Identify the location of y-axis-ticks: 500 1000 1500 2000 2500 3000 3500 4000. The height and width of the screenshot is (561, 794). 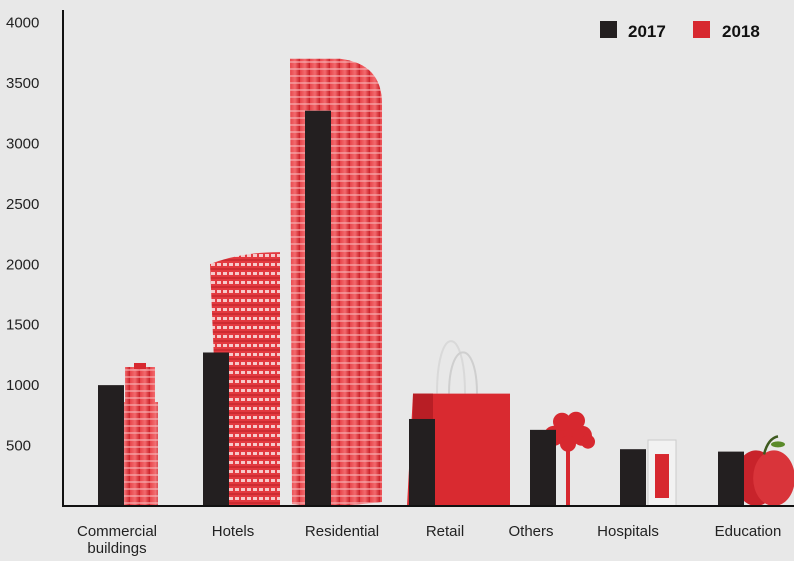
(22, 235).